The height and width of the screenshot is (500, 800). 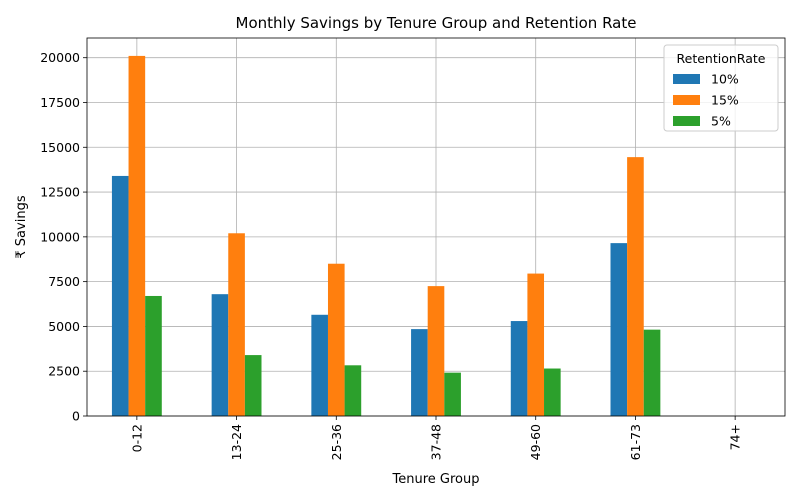 What do you see at coordinates (735, 437) in the screenshot?
I see `x-tick-label: 74+` at bounding box center [735, 437].